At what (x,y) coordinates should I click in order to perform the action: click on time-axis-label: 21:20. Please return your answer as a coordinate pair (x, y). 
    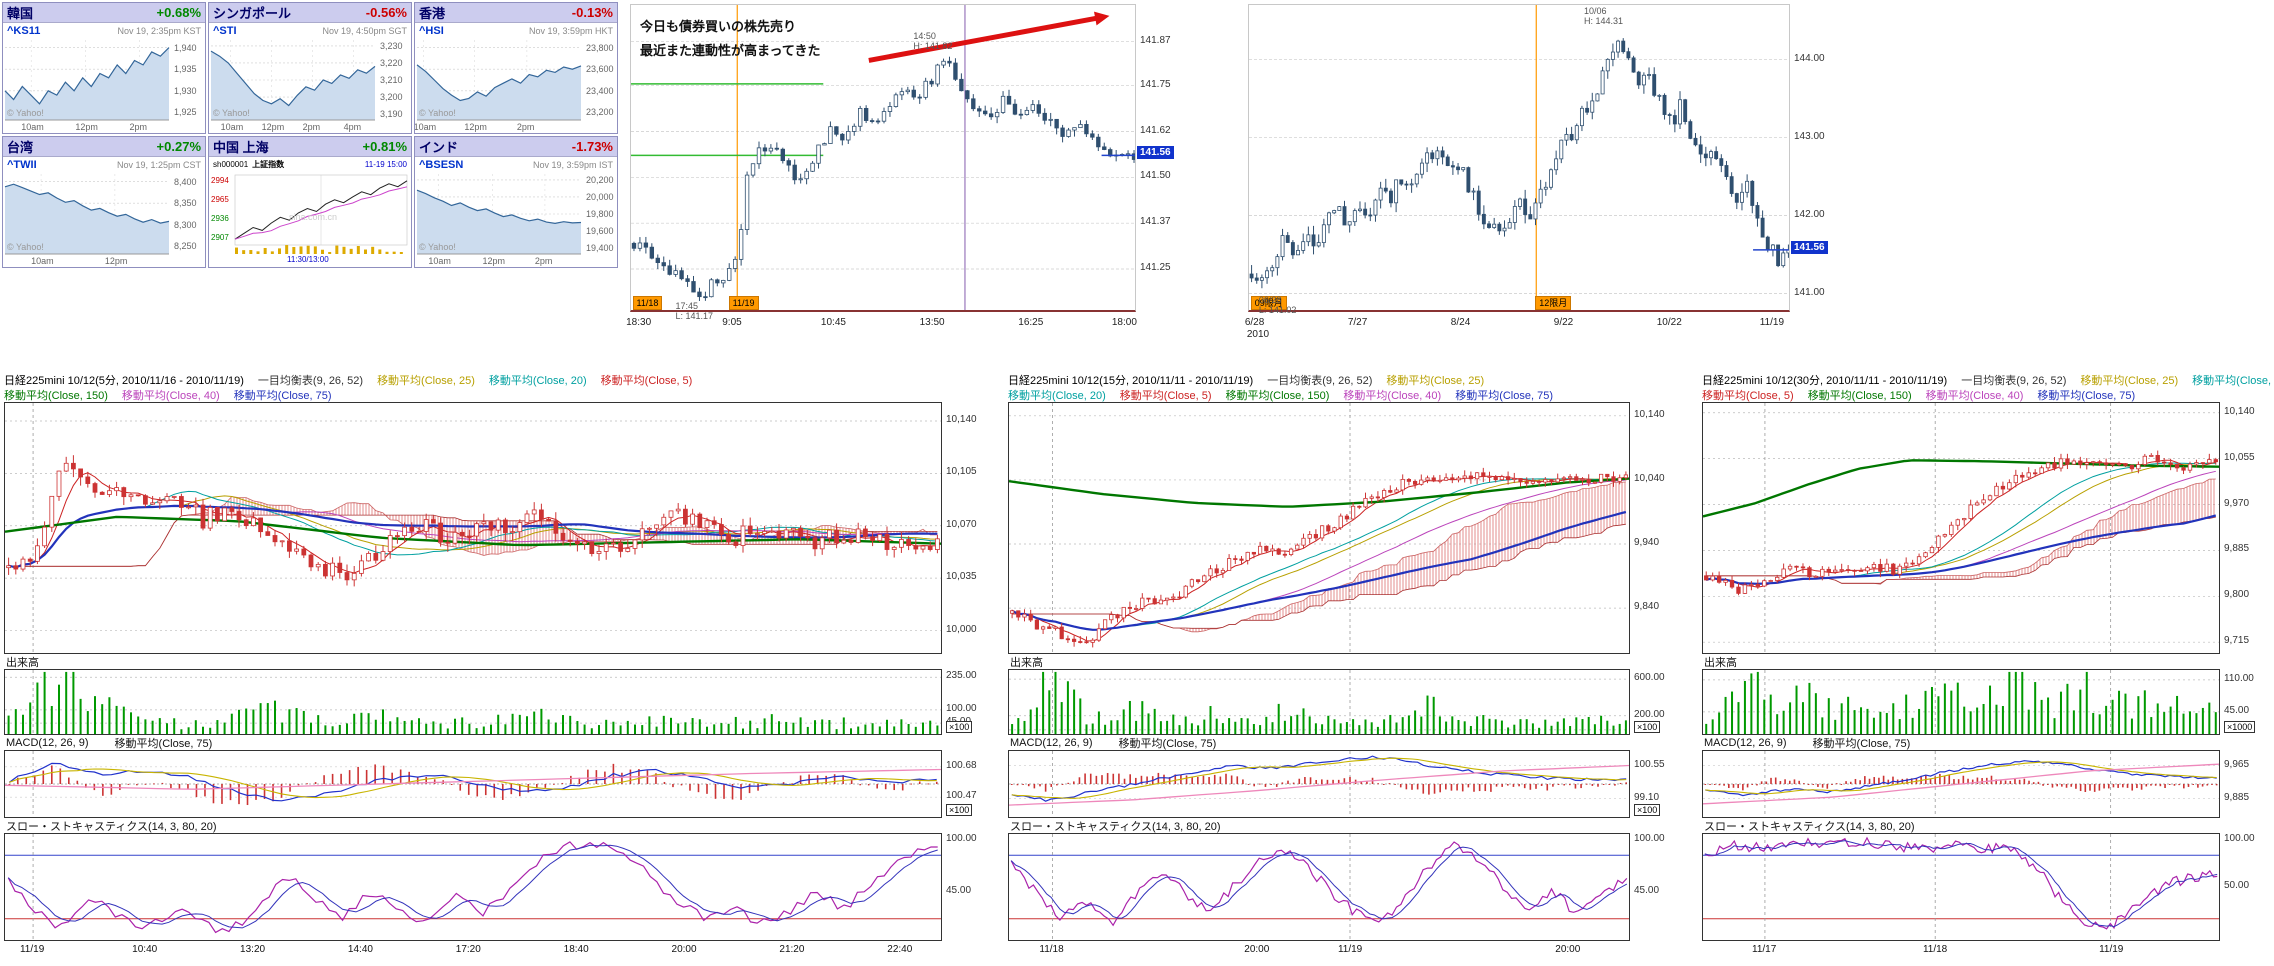
    Looking at the image, I should click on (792, 949).